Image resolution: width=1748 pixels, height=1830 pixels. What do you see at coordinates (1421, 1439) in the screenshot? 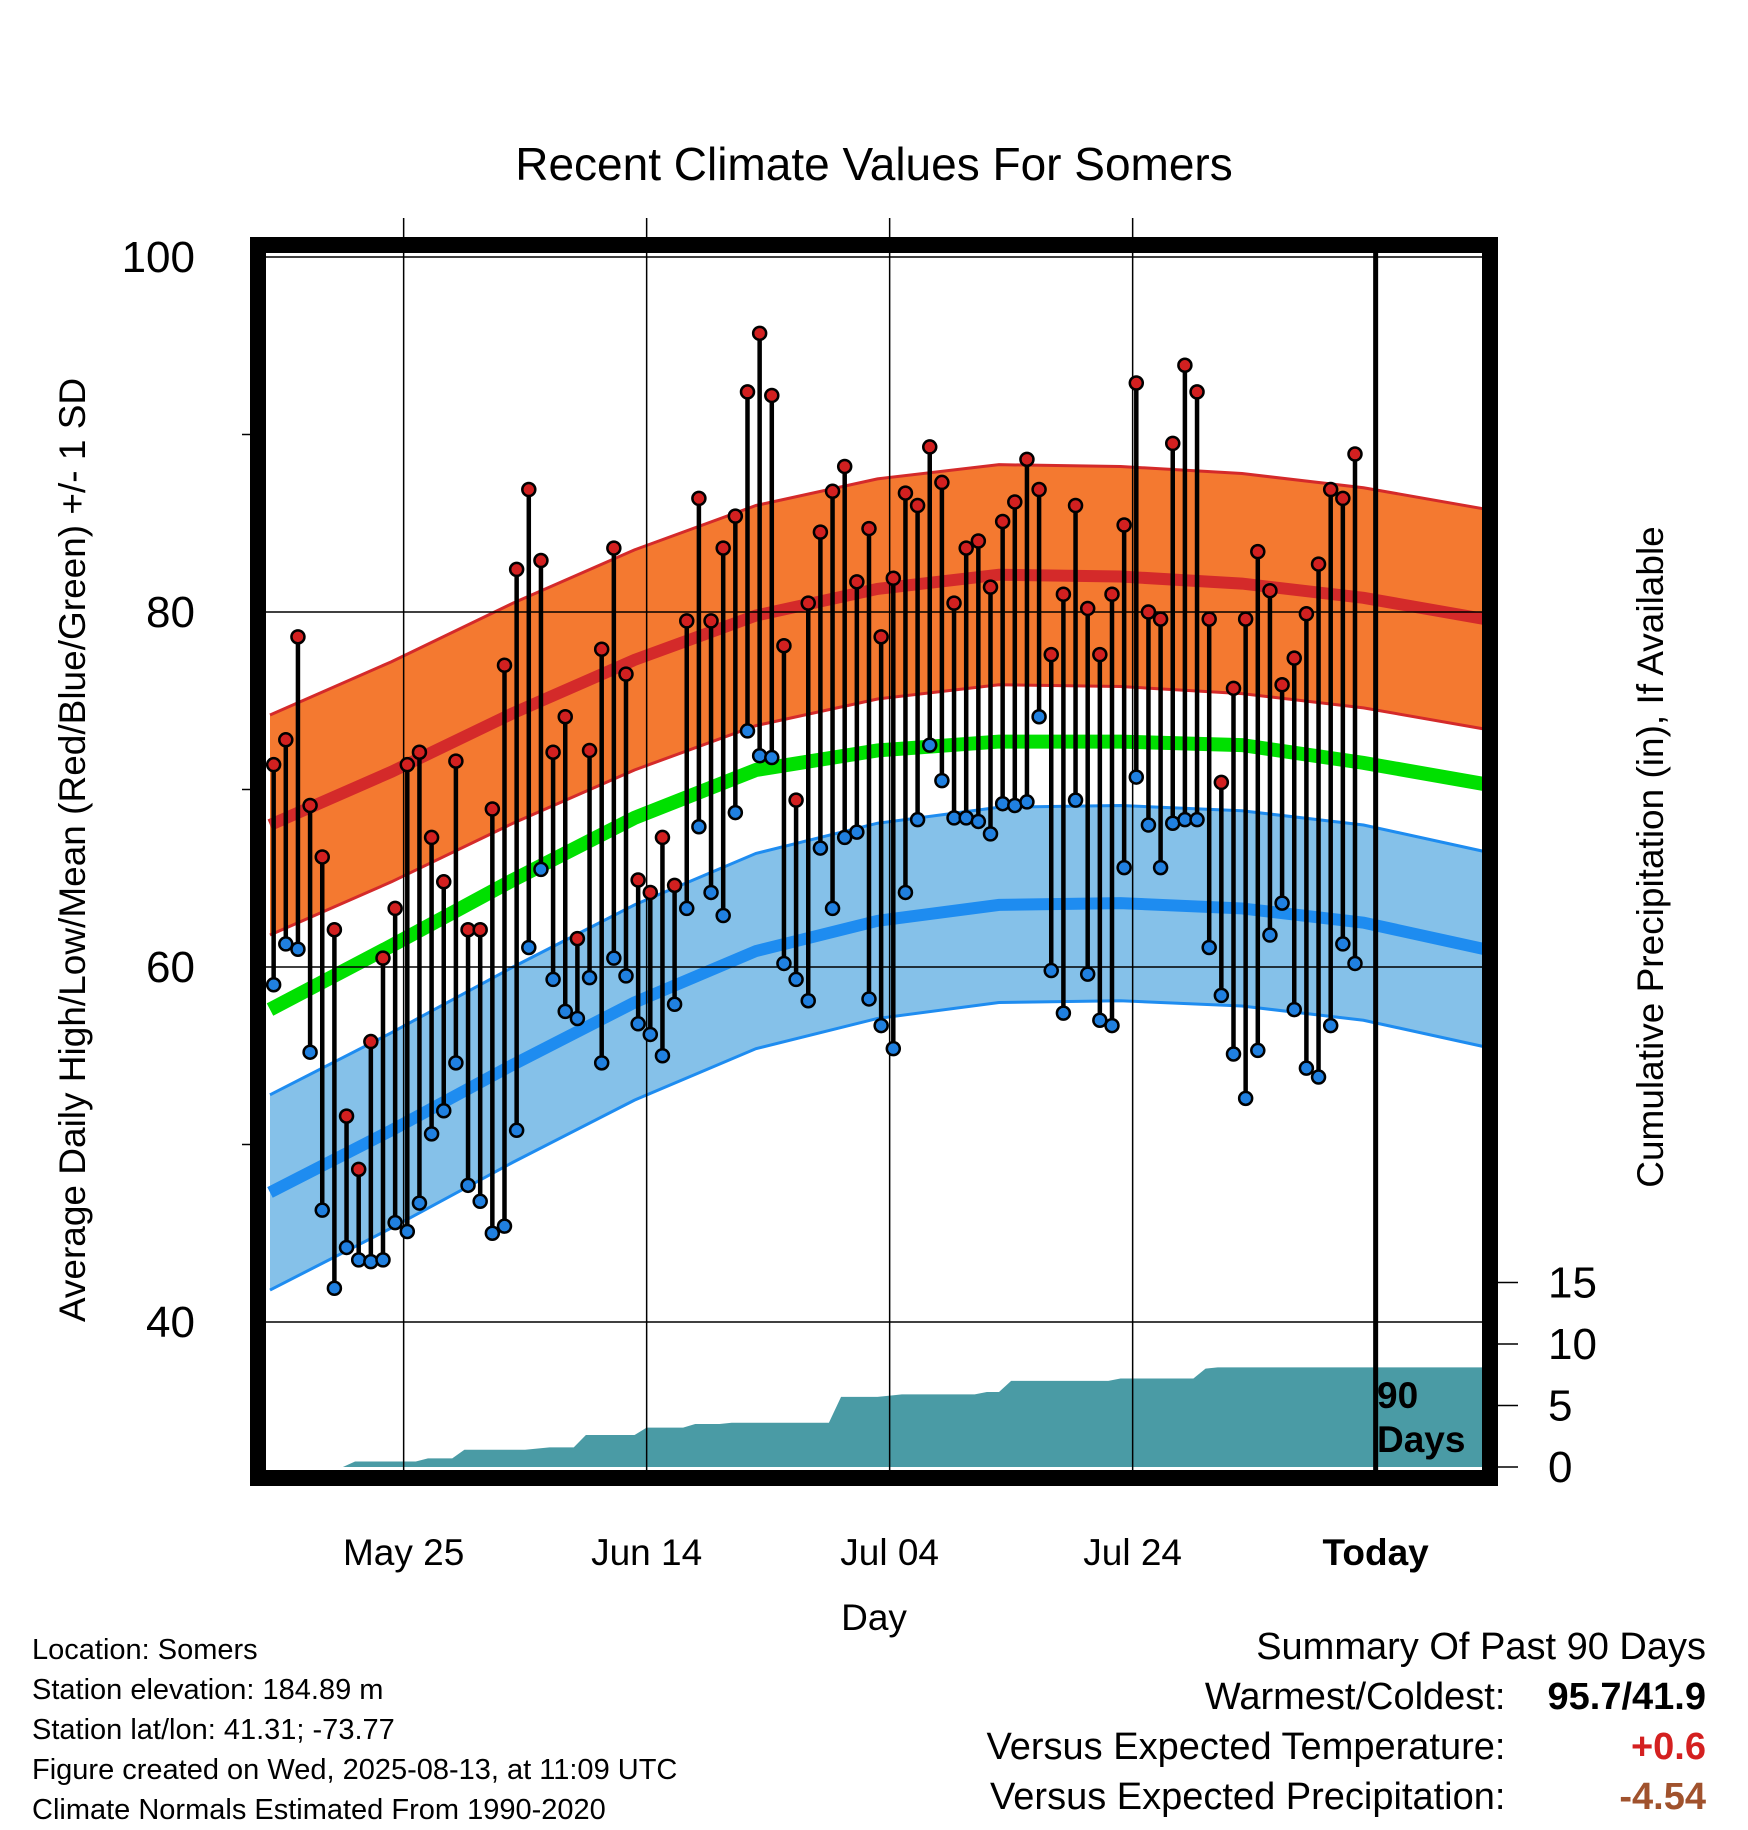
I see `today-days-label: Days` at bounding box center [1421, 1439].